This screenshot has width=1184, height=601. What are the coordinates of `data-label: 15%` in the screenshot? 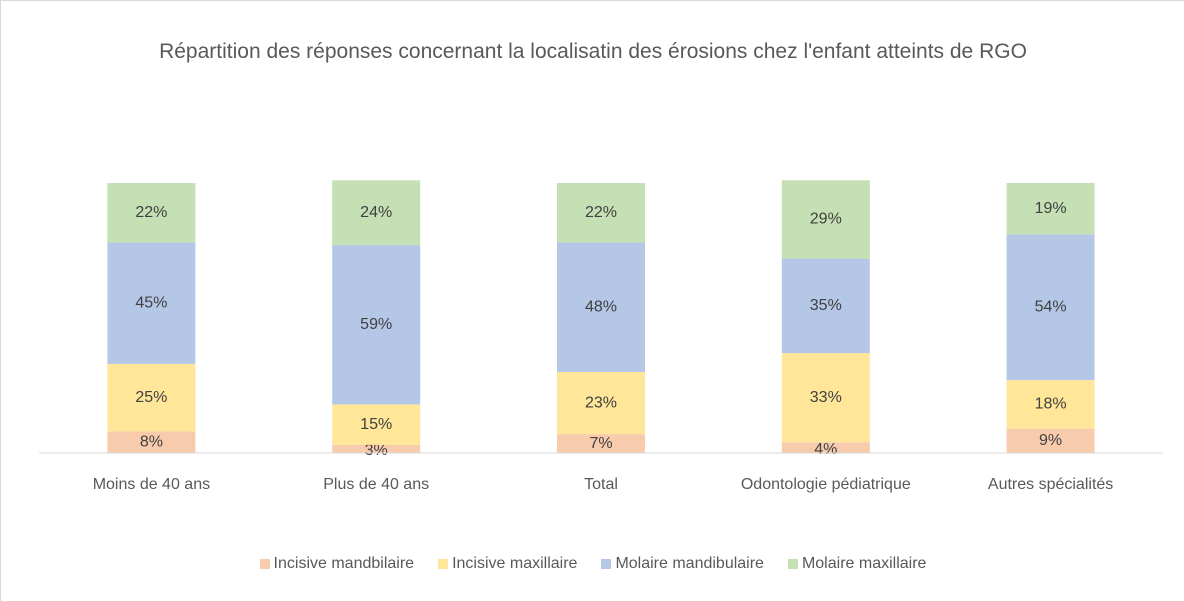 It's located at (376, 424).